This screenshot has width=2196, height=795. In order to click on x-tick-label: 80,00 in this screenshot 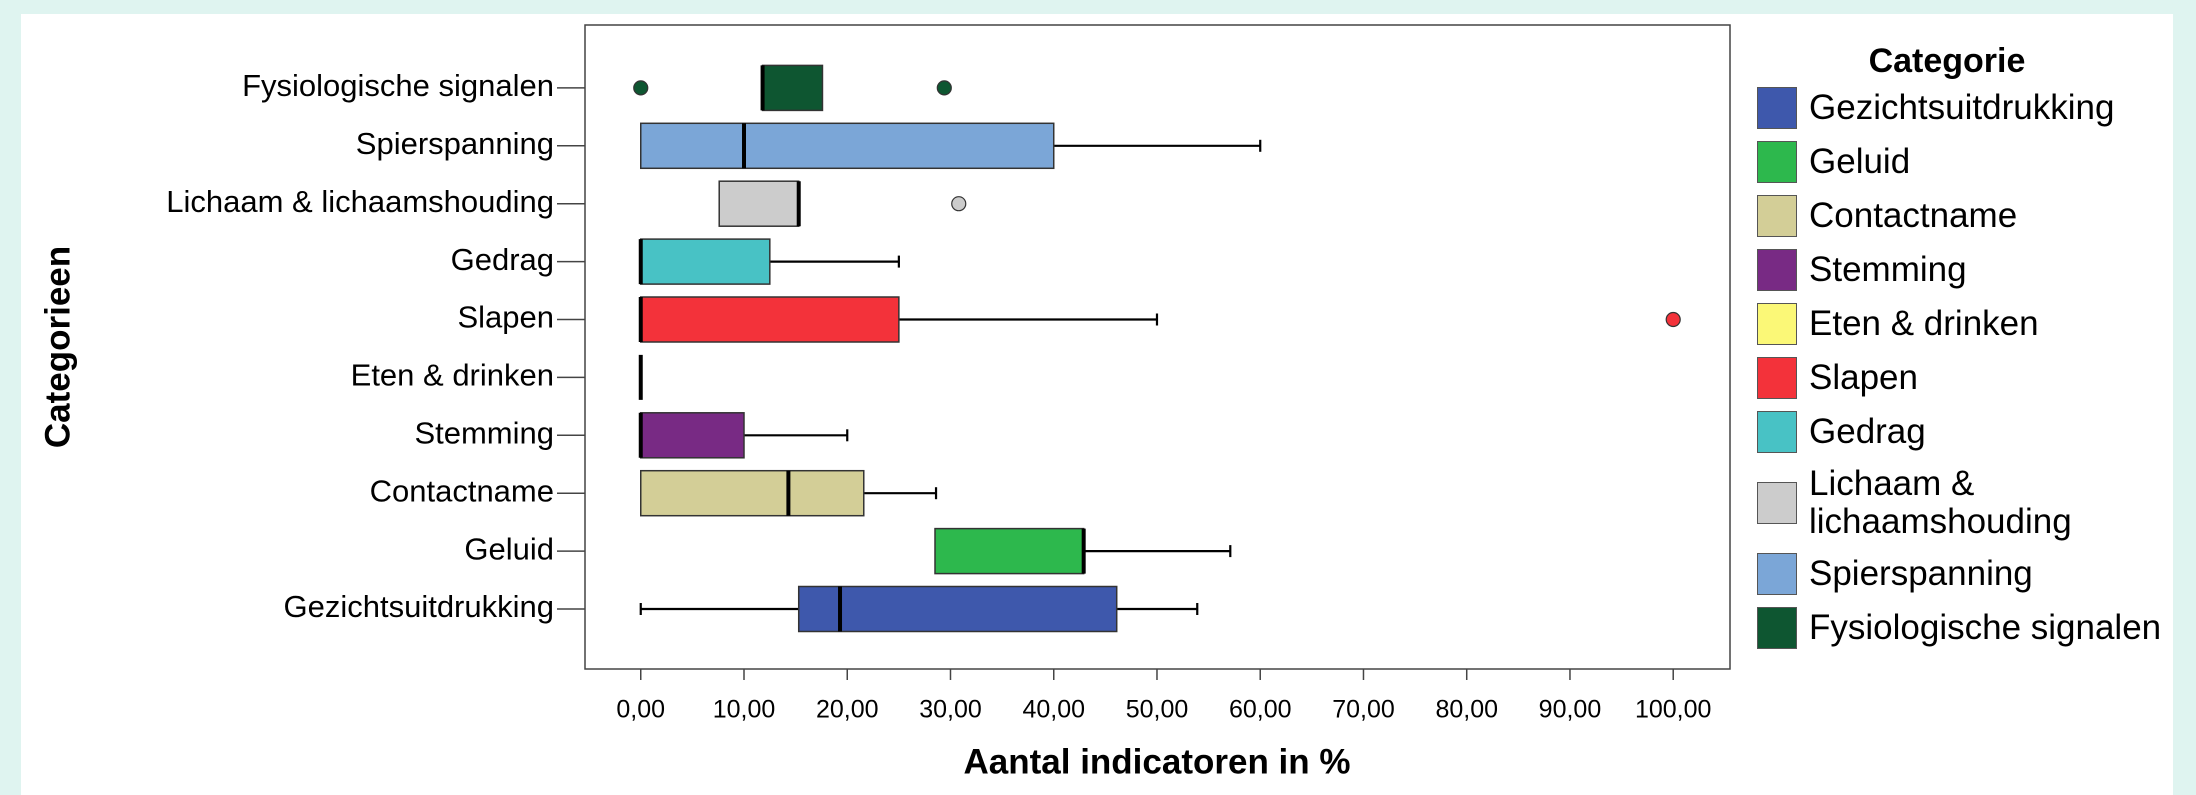, I will do `click(1466, 710)`.